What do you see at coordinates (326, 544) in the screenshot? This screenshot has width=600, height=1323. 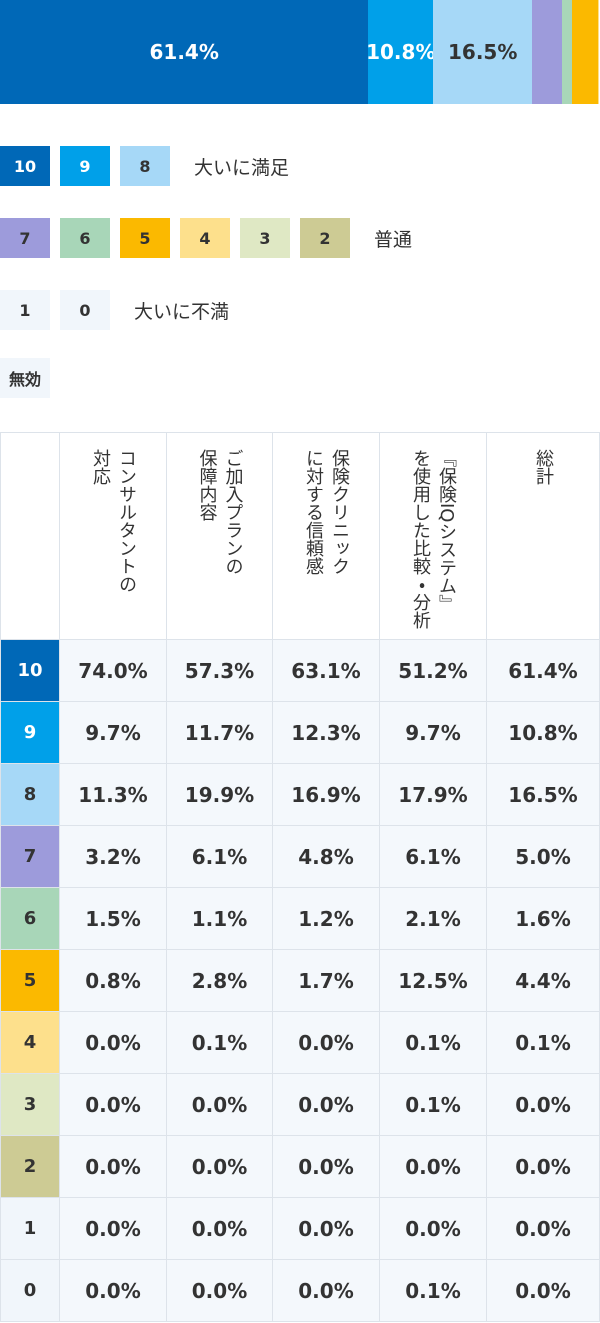 I see `column-header-text: 保険クリニック に対する信頼感` at bounding box center [326, 544].